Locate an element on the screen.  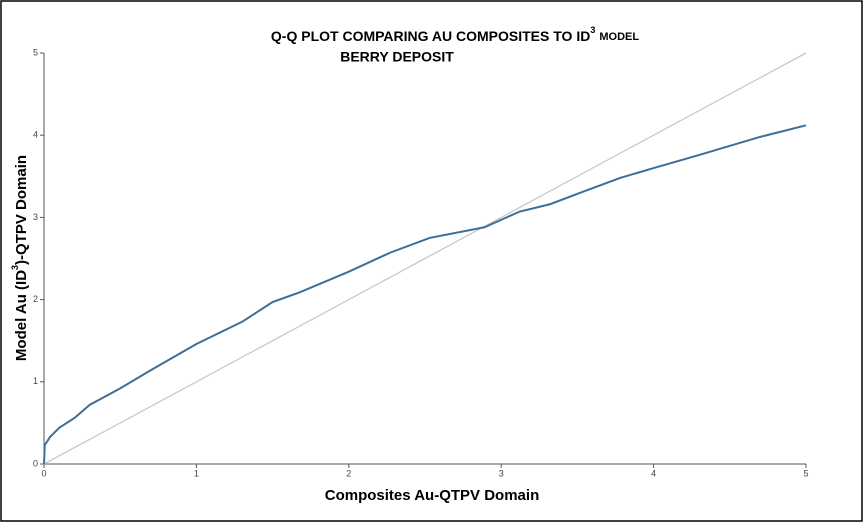
x-tick-label: 4 is located at coordinates (653, 473).